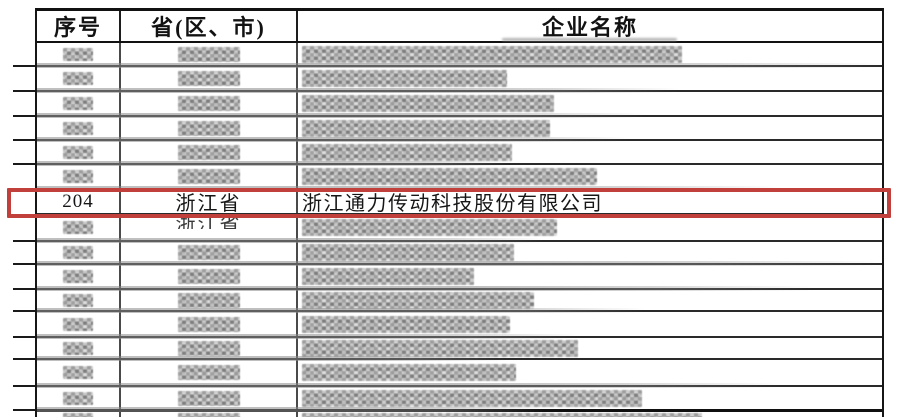 This screenshot has width=904, height=417. What do you see at coordinates (209, 201) in the screenshot?
I see `cell-province: 浙江省` at bounding box center [209, 201].